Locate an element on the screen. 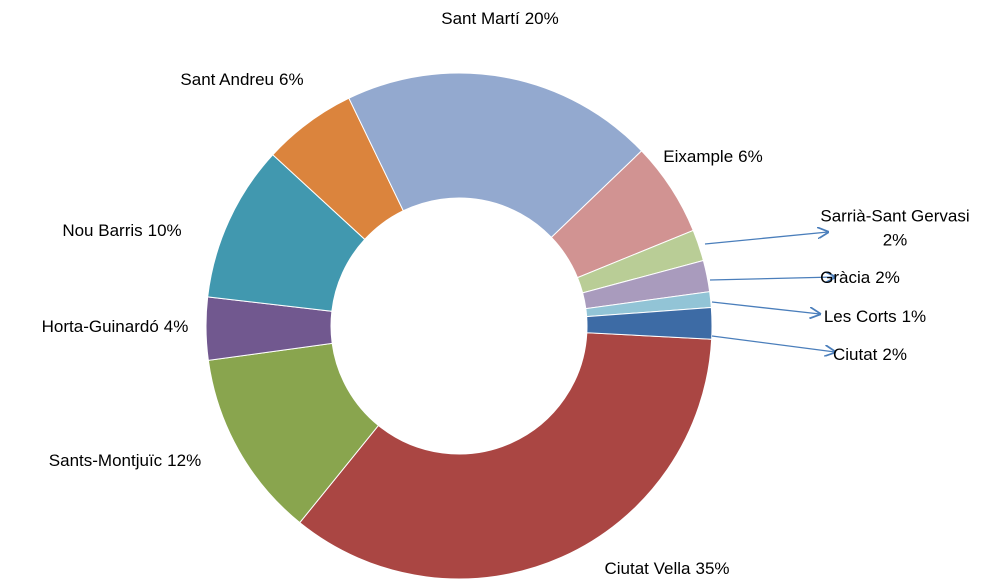  data-label: Horta-Guinardó 4% is located at coordinates (115, 326).